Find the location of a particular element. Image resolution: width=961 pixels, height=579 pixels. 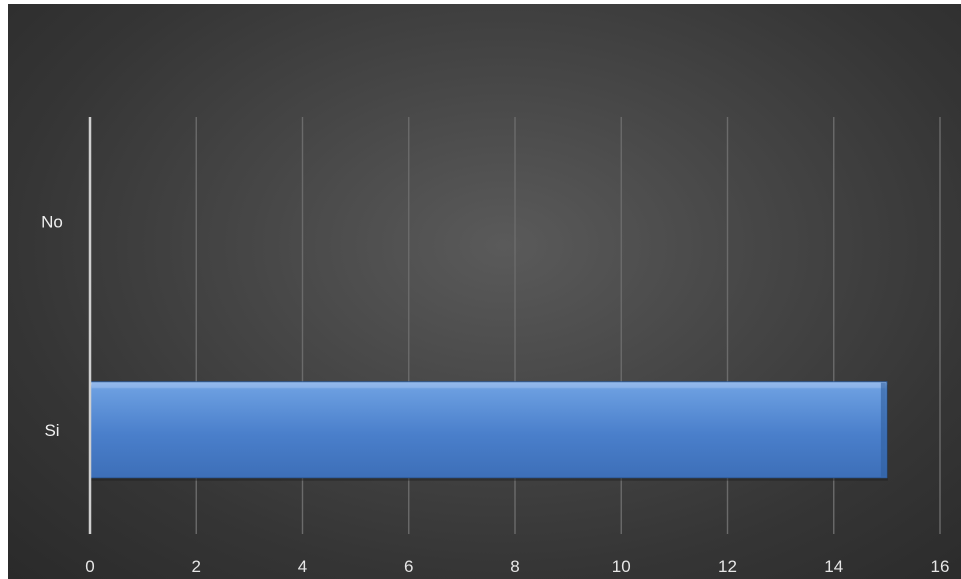

x-tick-label: 12 is located at coordinates (727, 566).